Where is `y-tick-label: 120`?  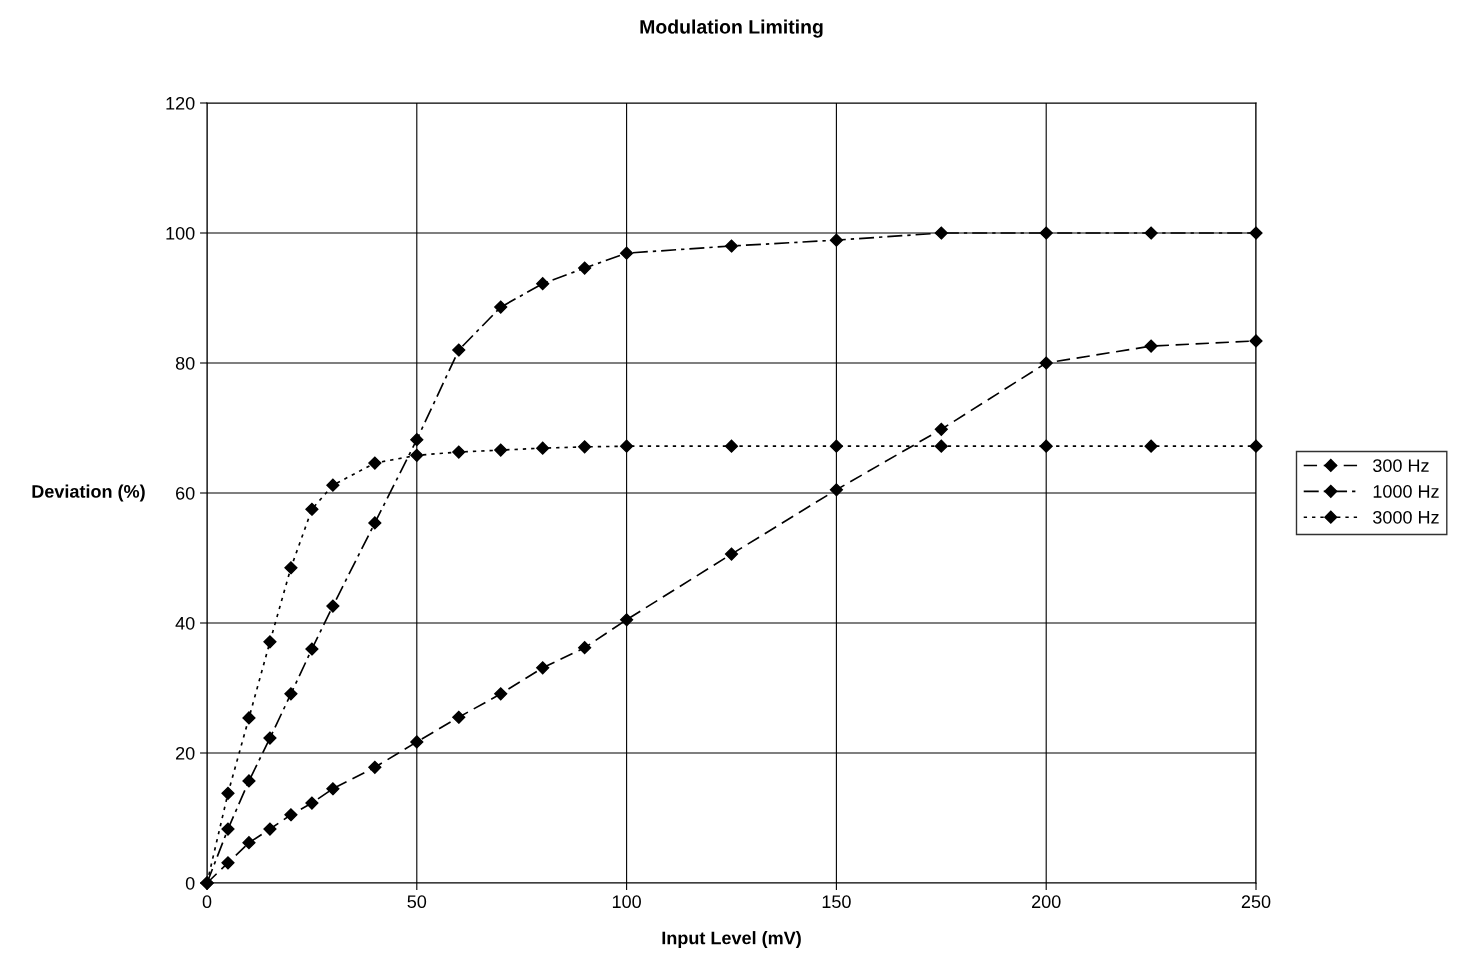 y-tick-label: 120 is located at coordinates (180, 103).